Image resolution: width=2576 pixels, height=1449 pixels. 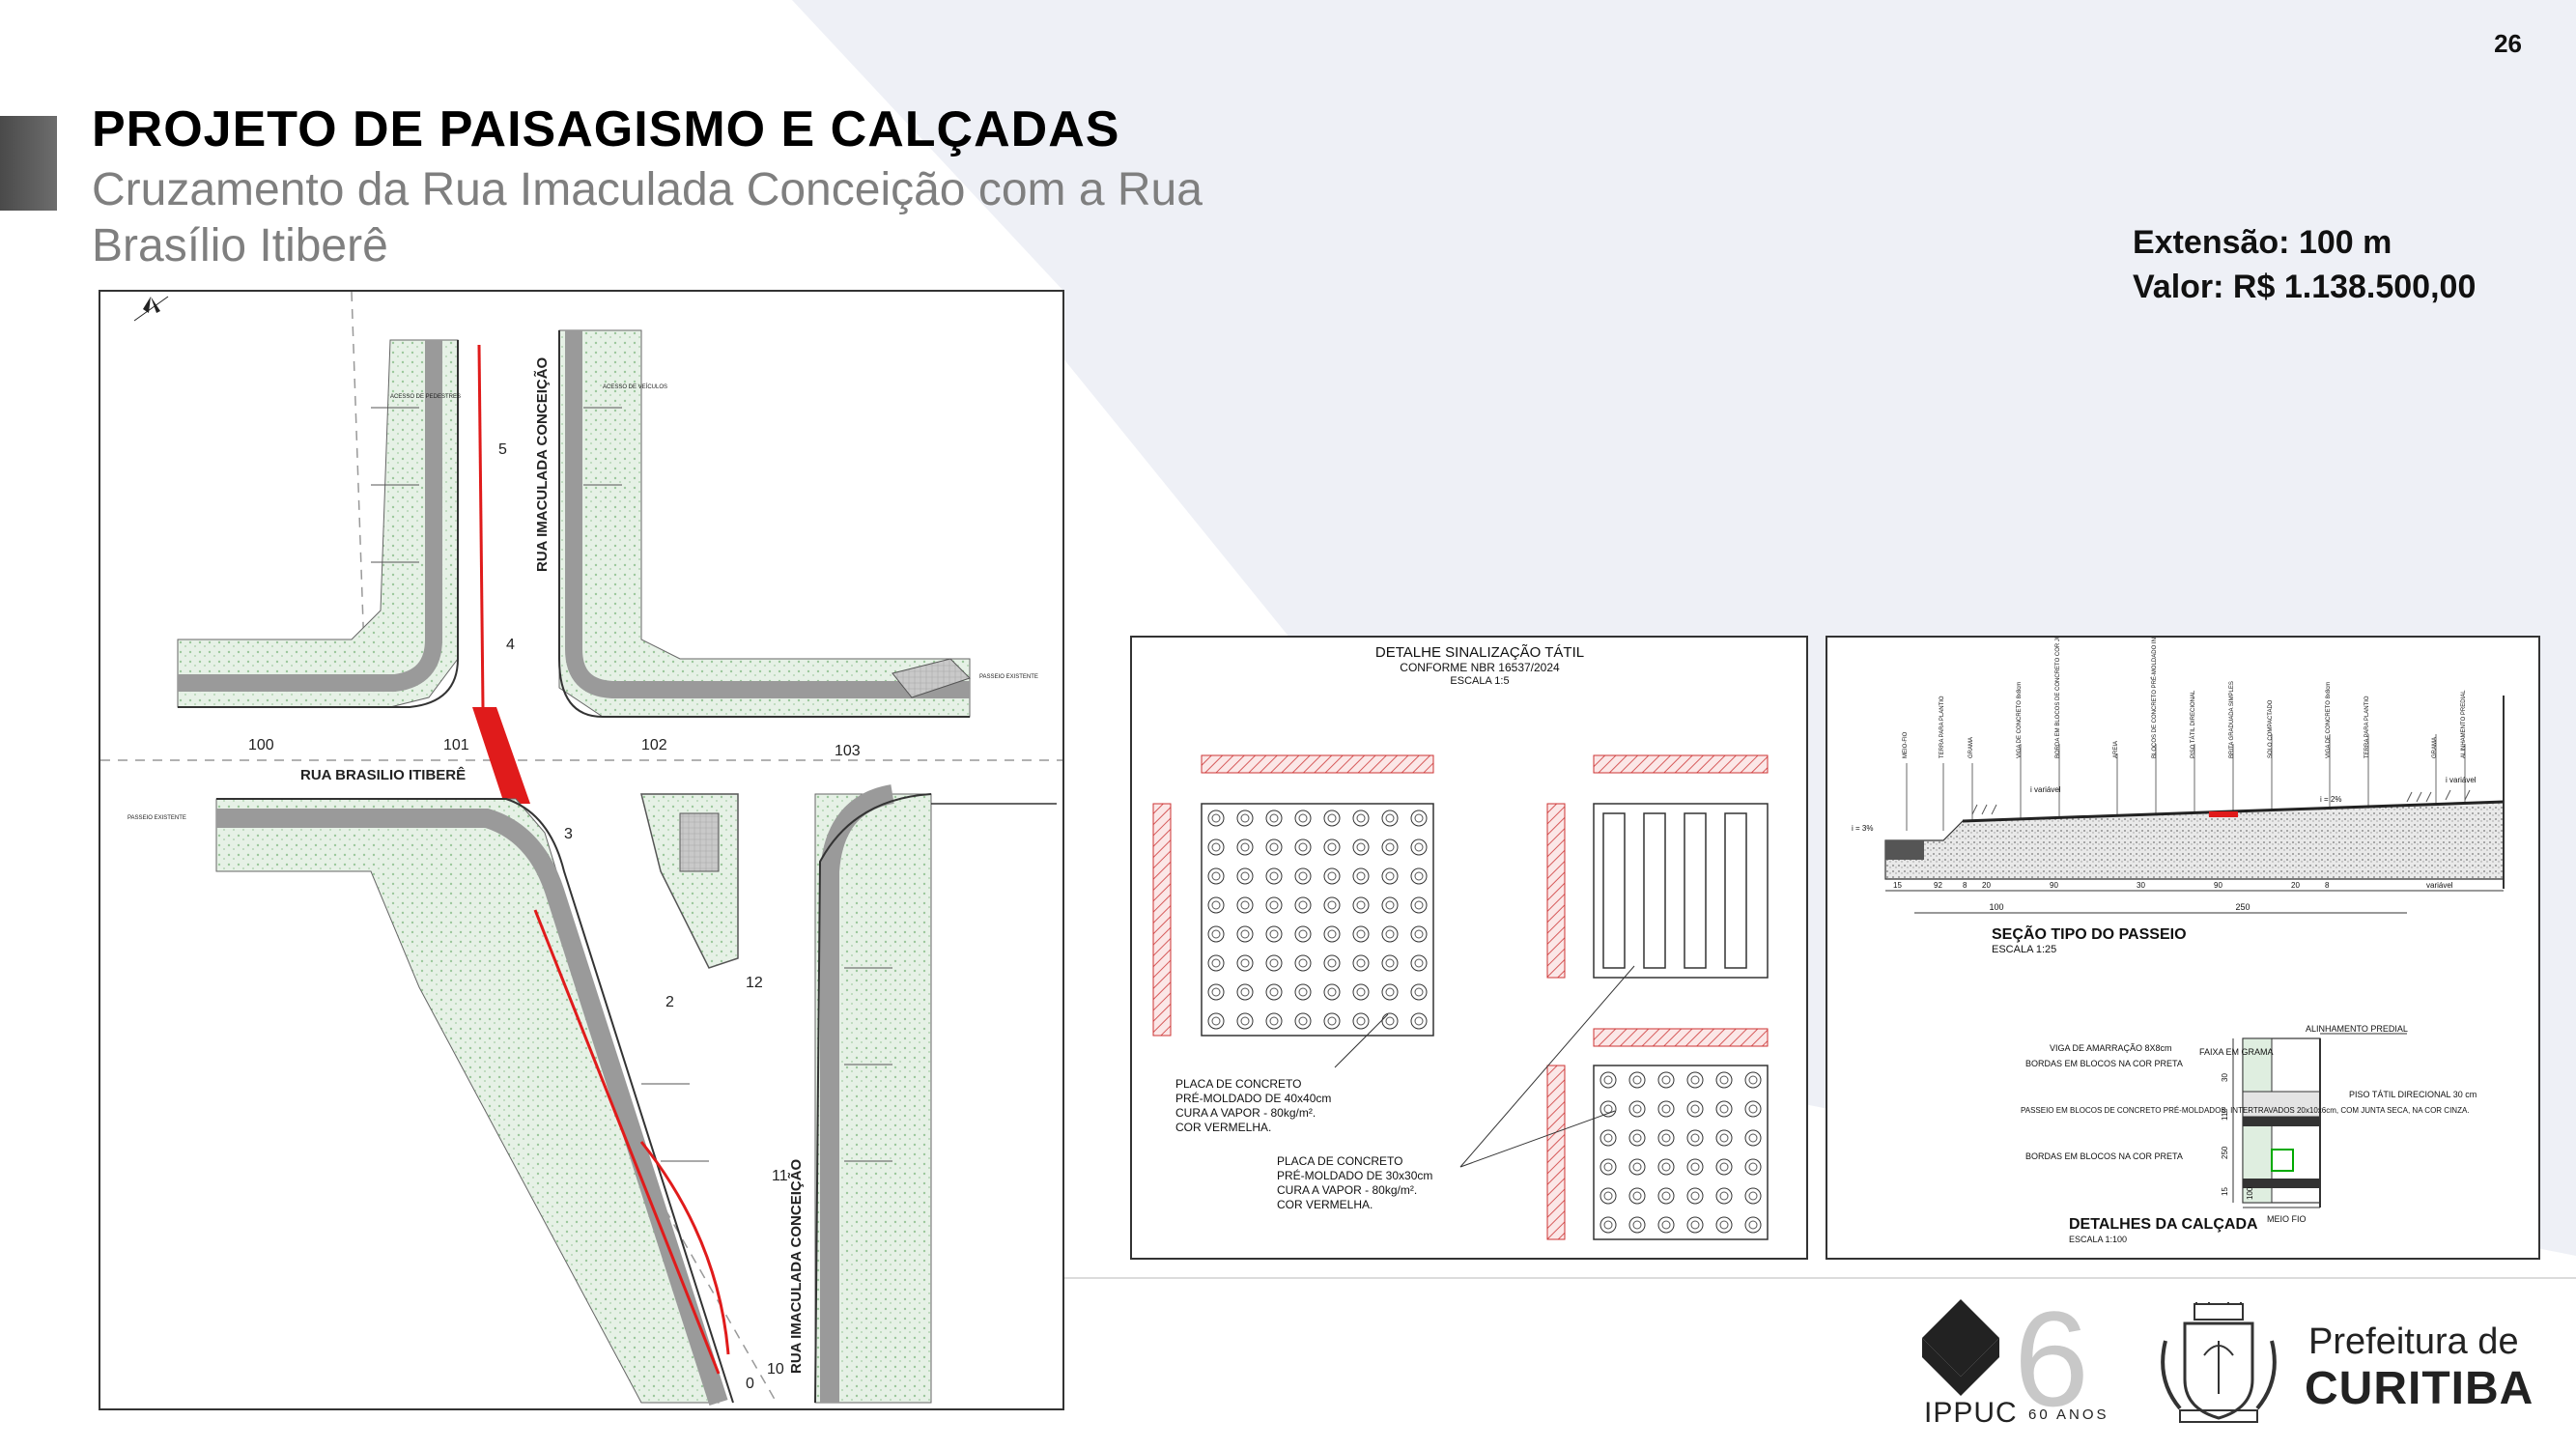 What do you see at coordinates (2242, 907) in the screenshot?
I see `total-dim-250: 250` at bounding box center [2242, 907].